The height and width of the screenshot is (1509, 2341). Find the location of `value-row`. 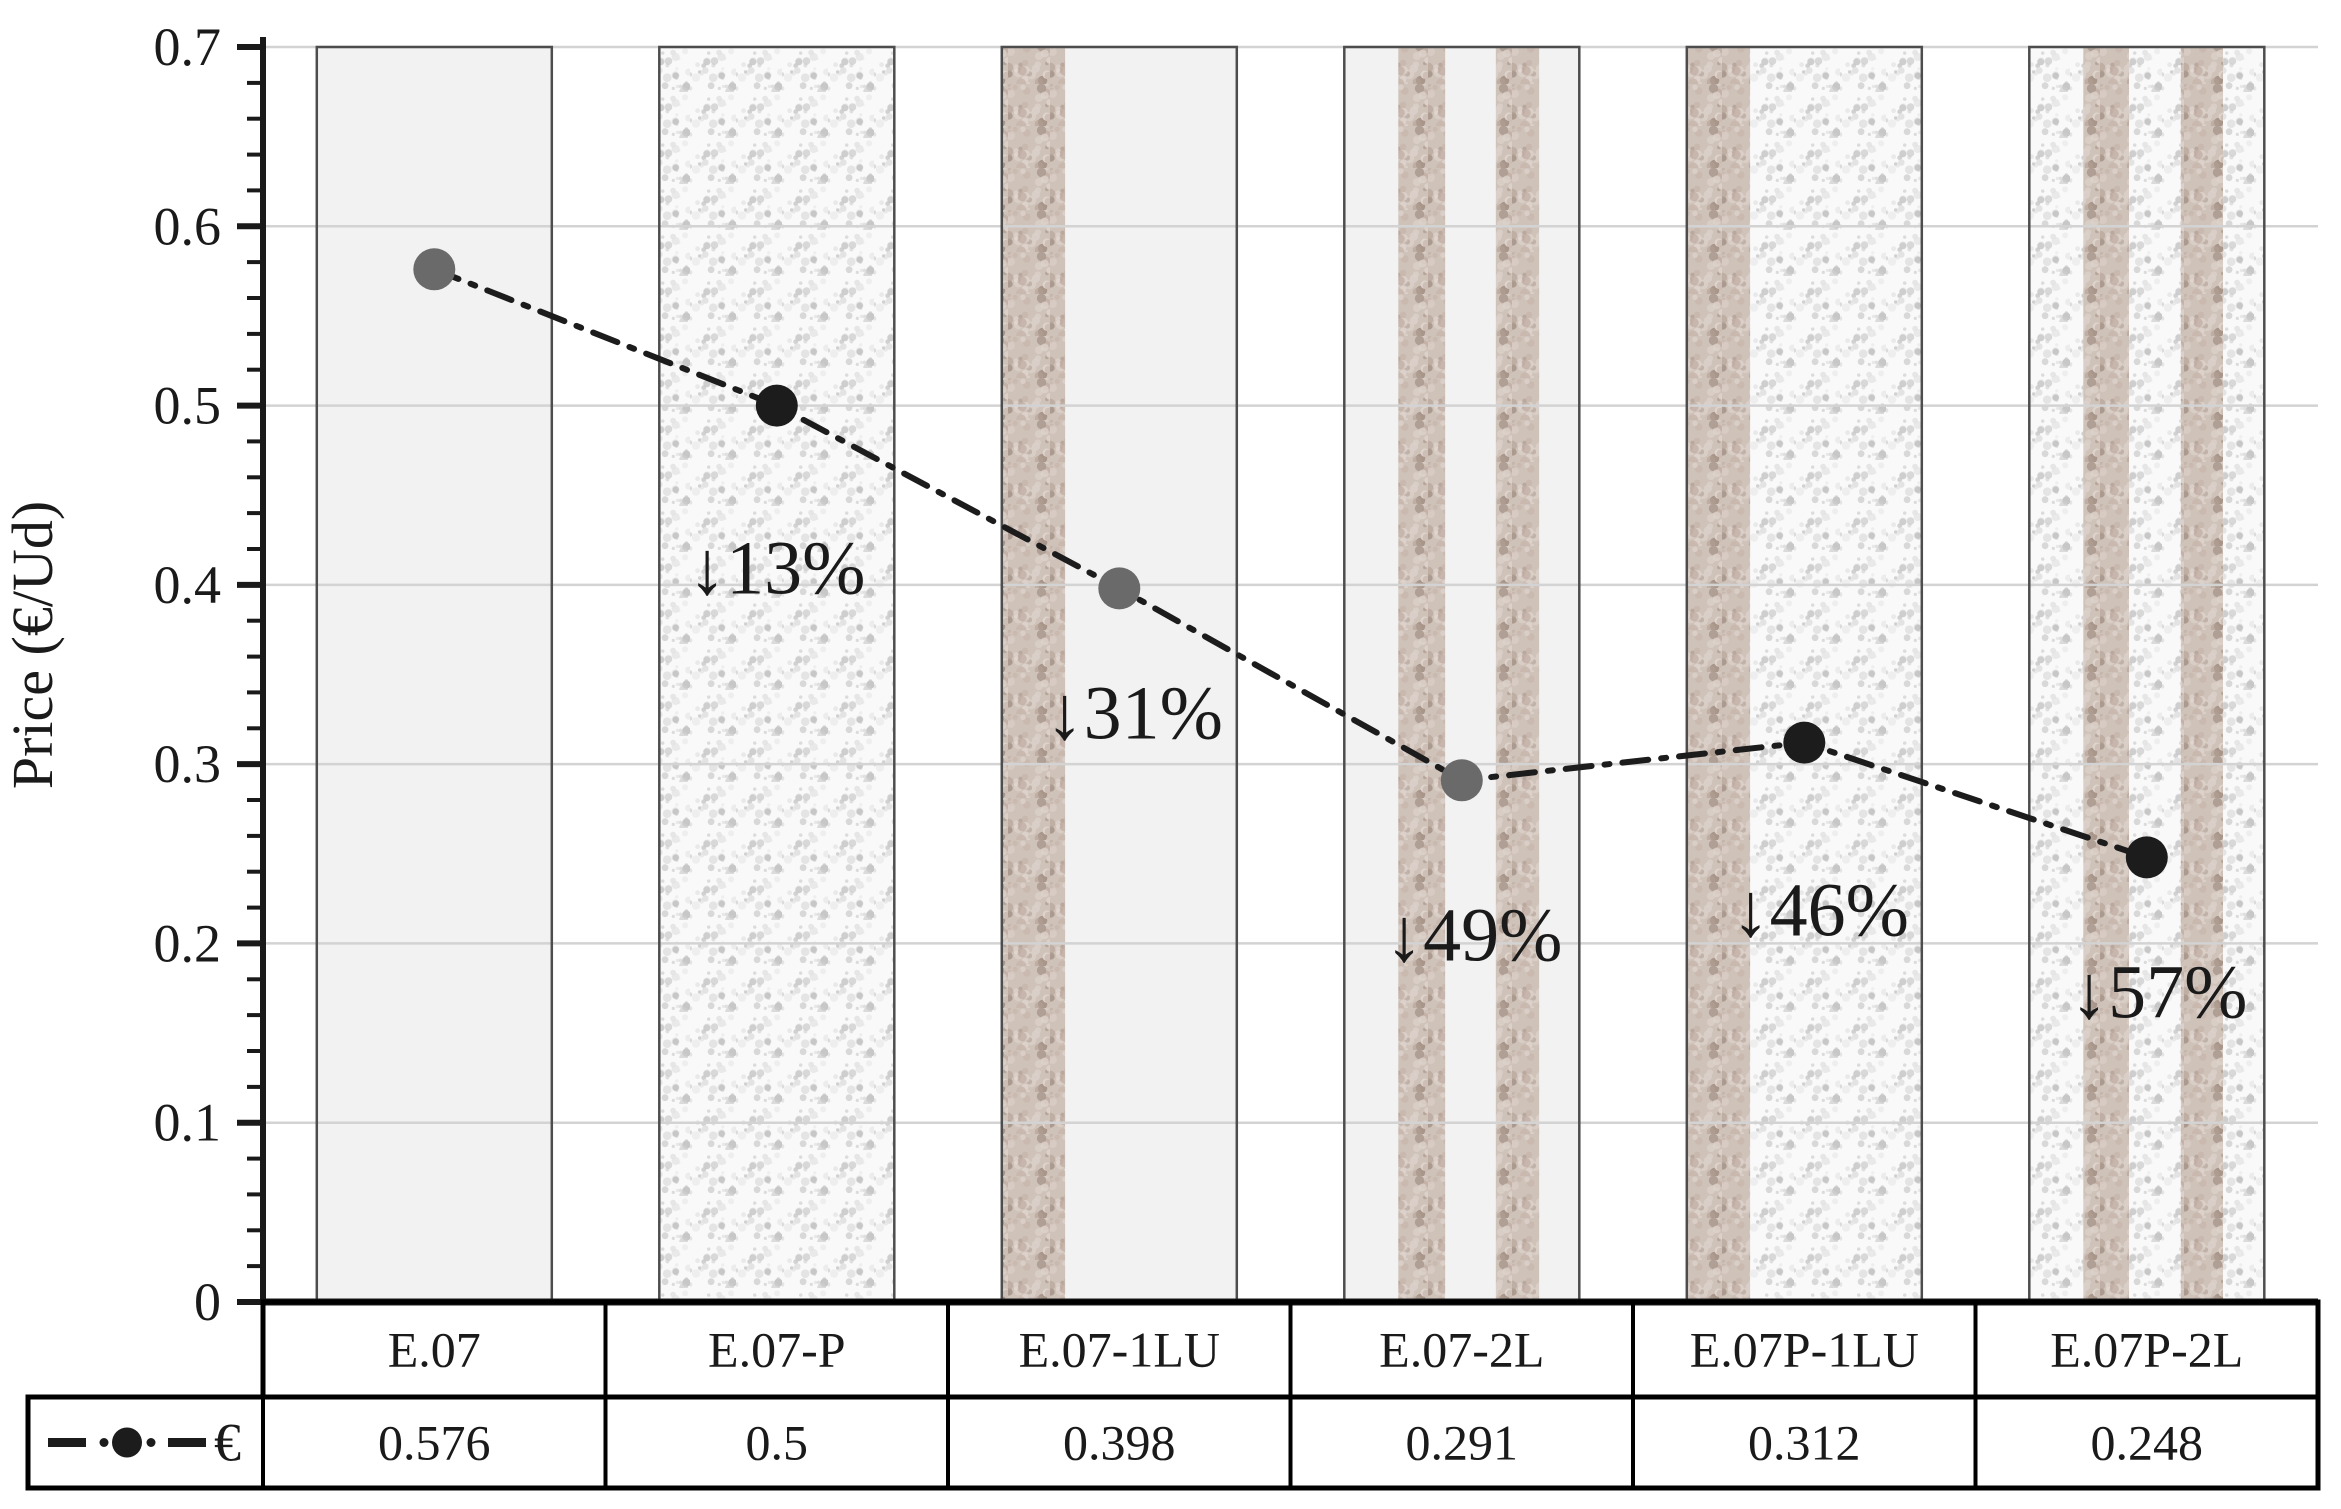

value-row is located at coordinates (1173, 1442).